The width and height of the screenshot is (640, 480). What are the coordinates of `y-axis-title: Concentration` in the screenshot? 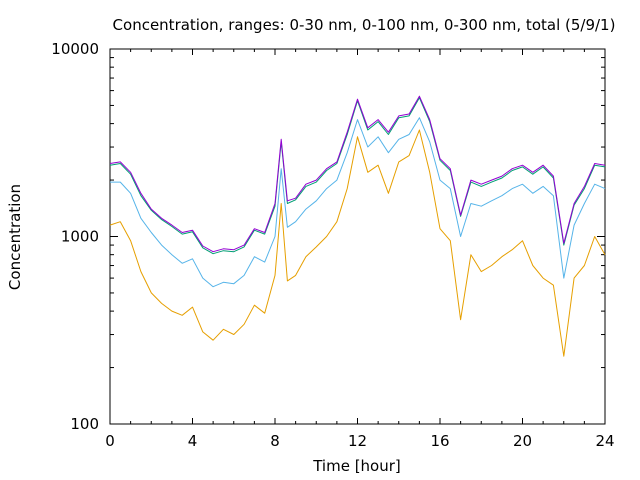 It's located at (15, 237).